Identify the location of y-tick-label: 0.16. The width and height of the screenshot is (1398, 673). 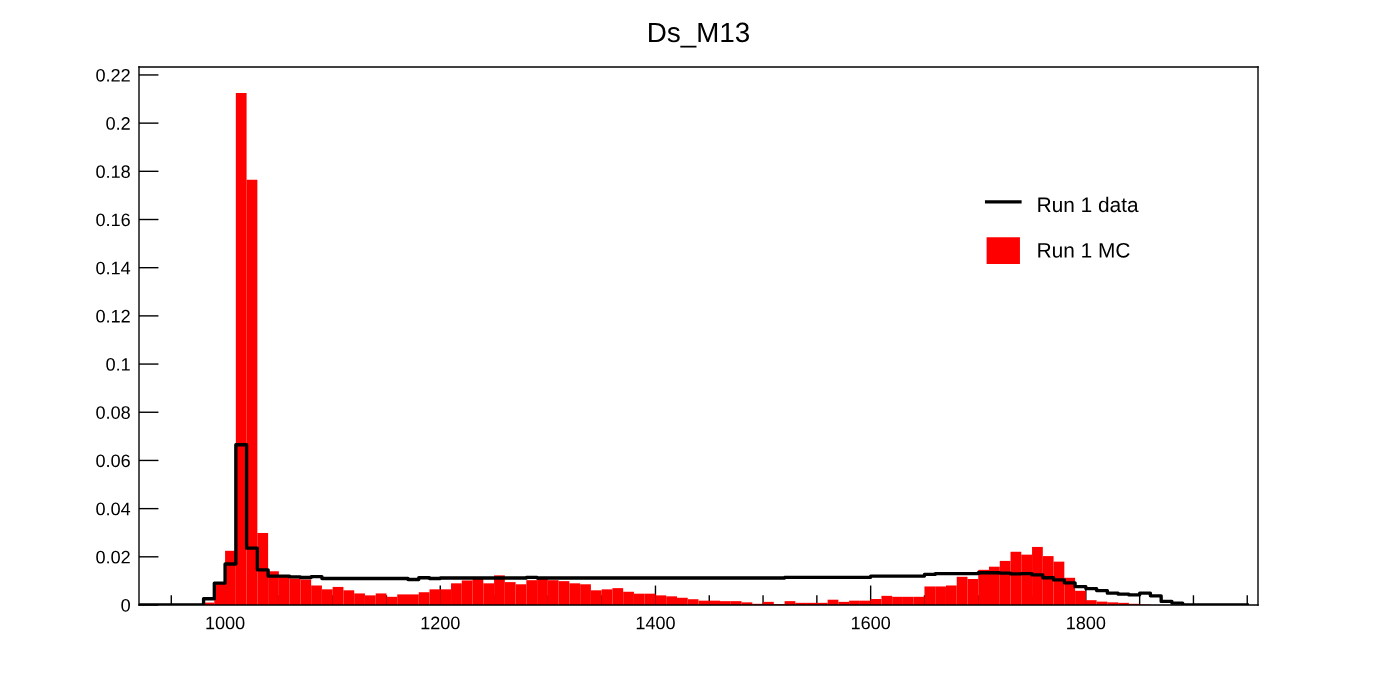
(113, 220).